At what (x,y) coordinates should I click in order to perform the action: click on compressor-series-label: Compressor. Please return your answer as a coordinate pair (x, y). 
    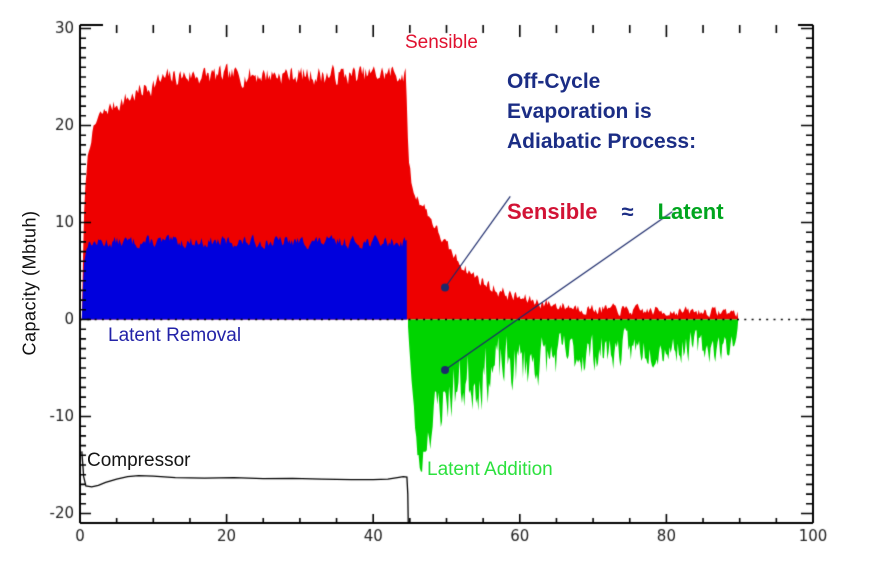
    Looking at the image, I should click on (139, 460).